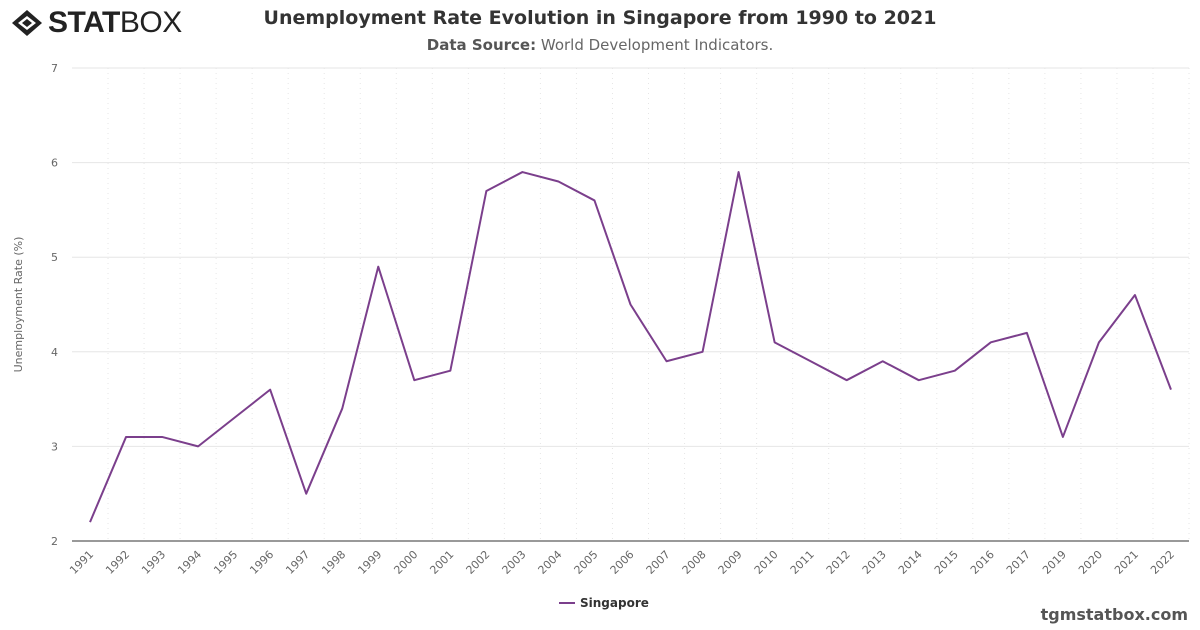  I want to click on x-tick-label: 1994, so click(189, 562).